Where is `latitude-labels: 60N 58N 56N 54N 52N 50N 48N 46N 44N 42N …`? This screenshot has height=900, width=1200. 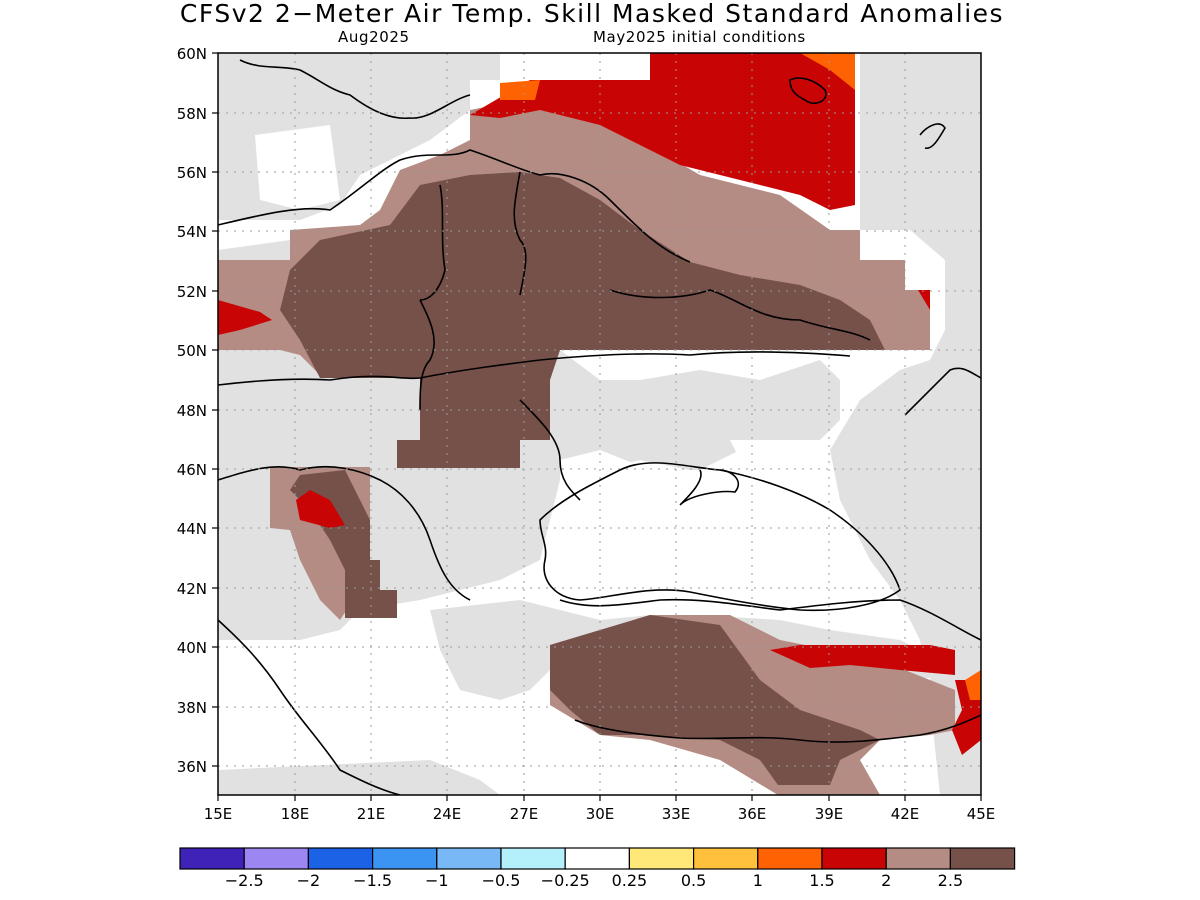 latitude-labels: 60N 58N 56N 54N 52N 50N 48N 46N 44N 42N … is located at coordinates (192, 410).